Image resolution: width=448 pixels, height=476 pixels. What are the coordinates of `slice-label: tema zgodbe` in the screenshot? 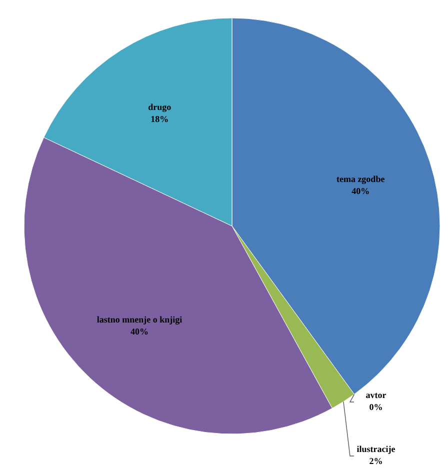 It's located at (360, 179).